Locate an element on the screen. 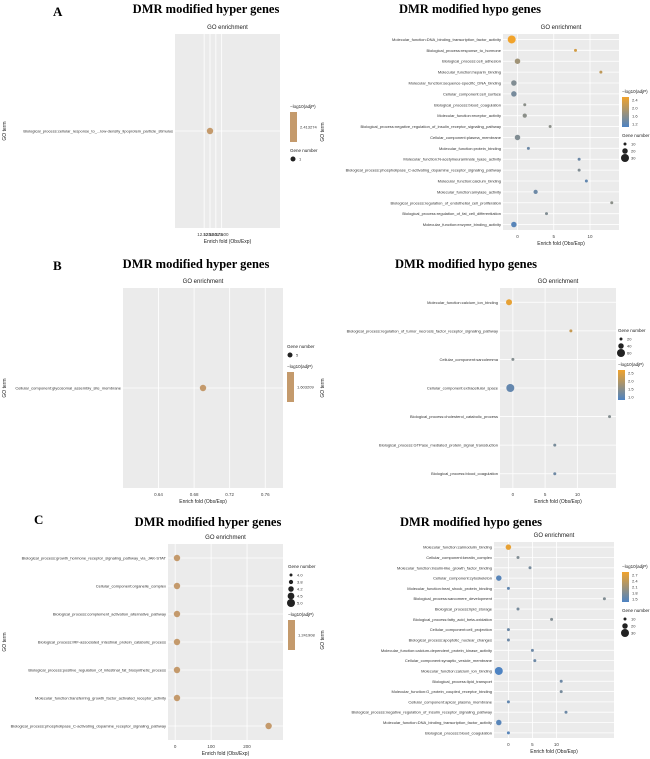 This screenshot has width=650, height=759. title-c-hyper: DMR modified hyper genes is located at coordinates (208, 522).